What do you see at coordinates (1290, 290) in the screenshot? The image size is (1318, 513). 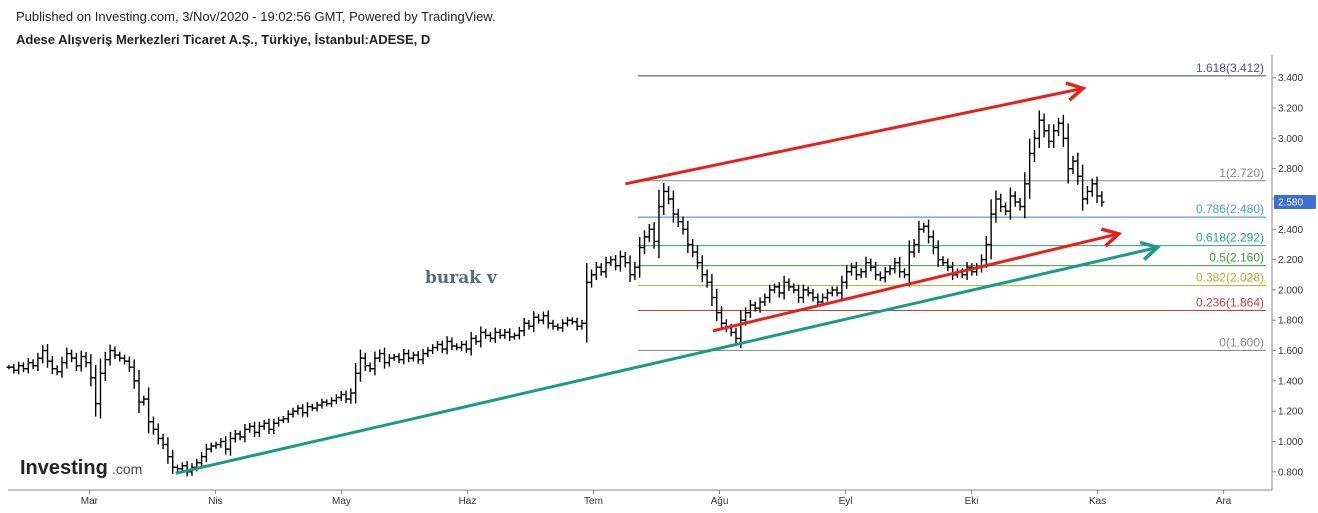 I see `y-tick-label: 2.000` at bounding box center [1290, 290].